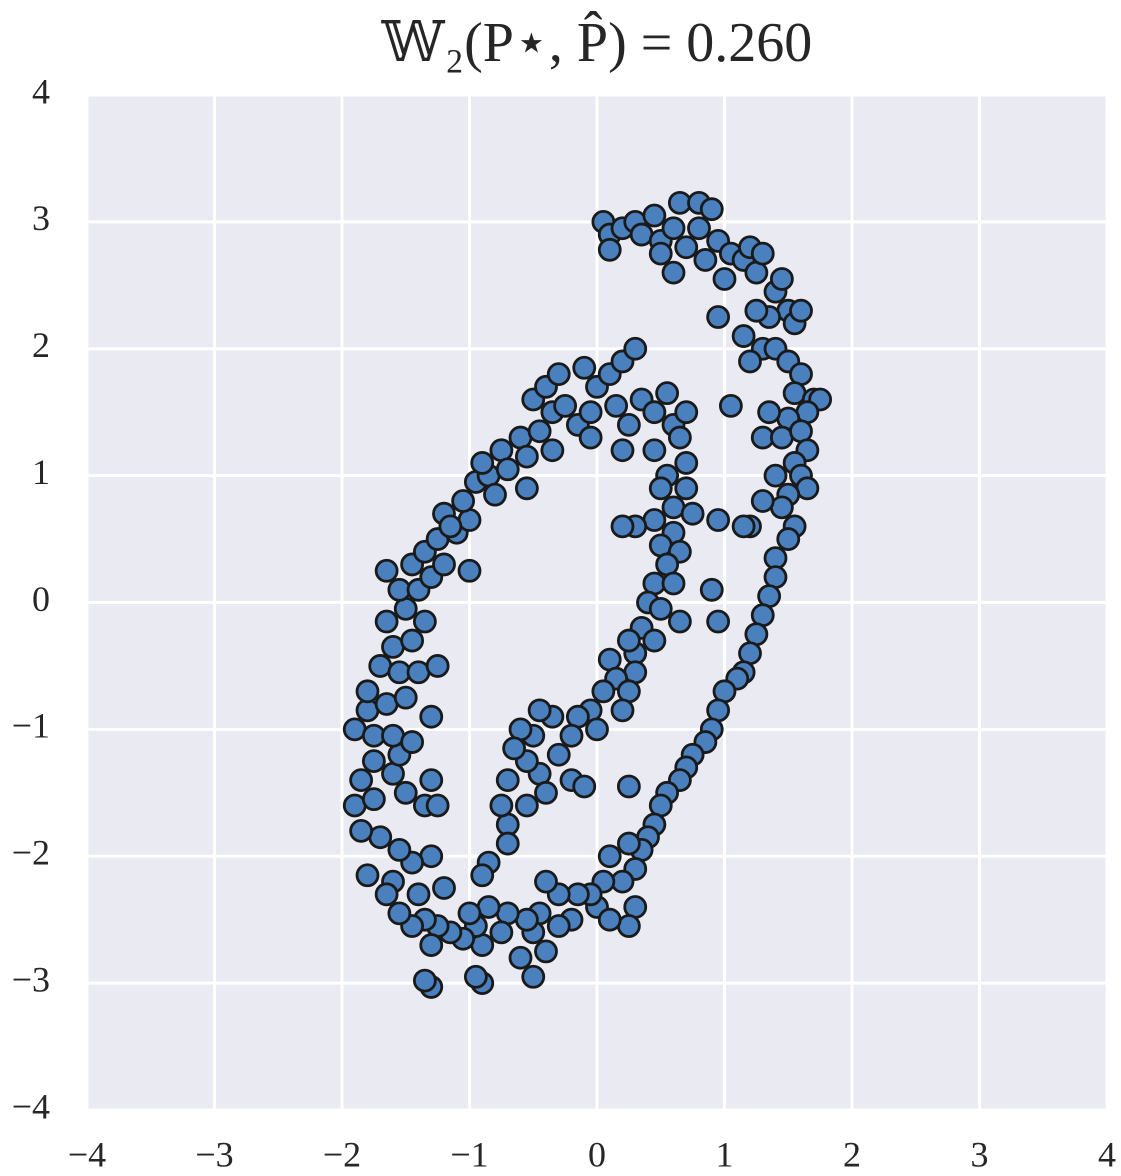 This screenshot has height=1176, width=1121. What do you see at coordinates (41, 599) in the screenshot?
I see `y-tick-label: 0` at bounding box center [41, 599].